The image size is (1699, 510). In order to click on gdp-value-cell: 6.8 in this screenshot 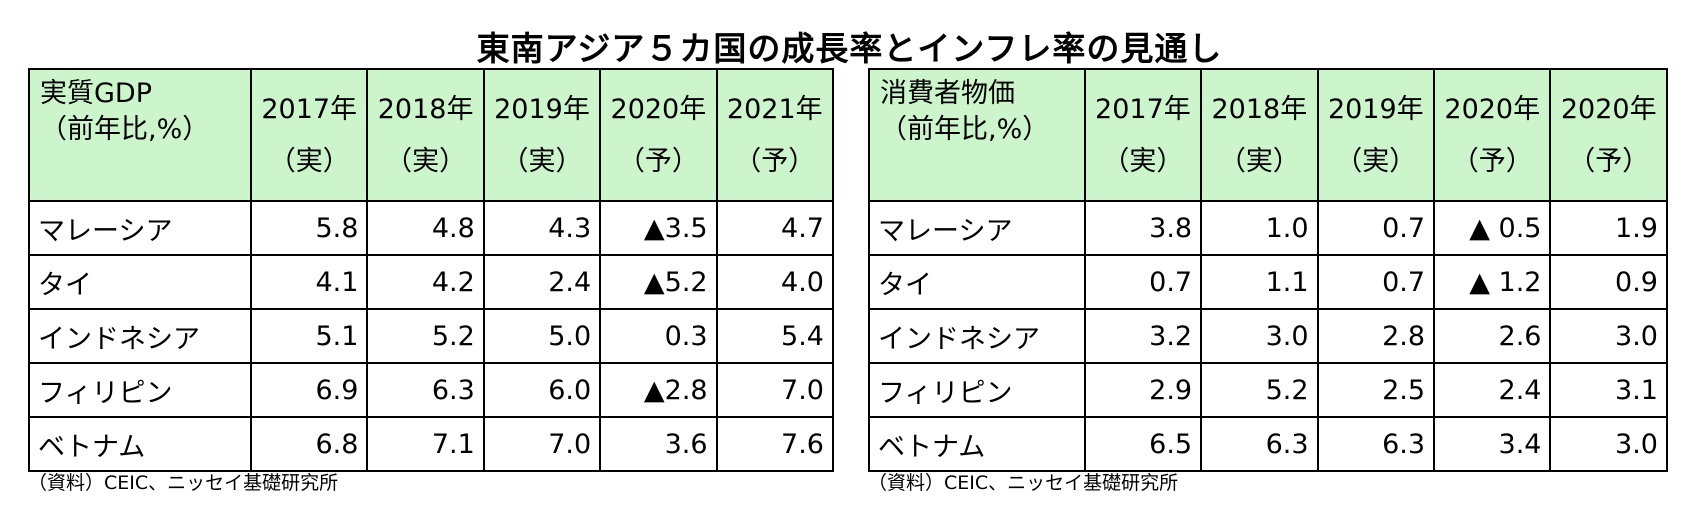, I will do `click(309, 444)`.